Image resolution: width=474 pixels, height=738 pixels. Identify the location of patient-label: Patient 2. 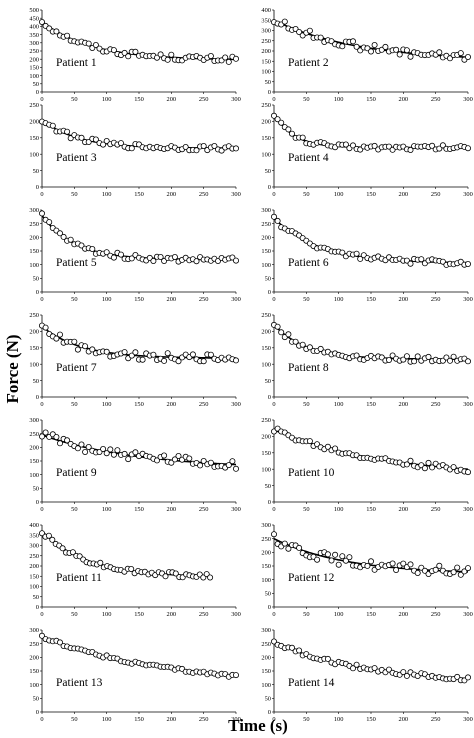
(308, 63).